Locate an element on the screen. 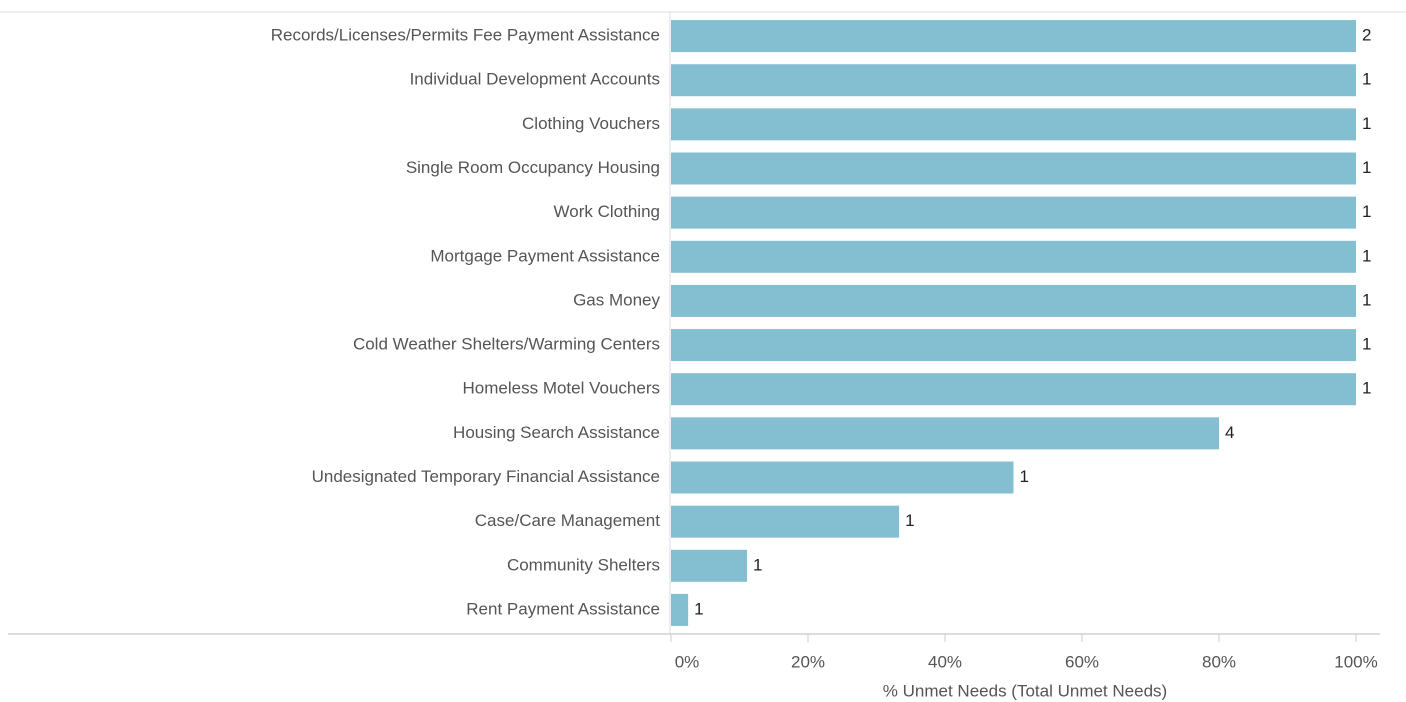 The height and width of the screenshot is (702, 1406). y-tick-label: Single Room Occupancy Housing is located at coordinates (533, 167).